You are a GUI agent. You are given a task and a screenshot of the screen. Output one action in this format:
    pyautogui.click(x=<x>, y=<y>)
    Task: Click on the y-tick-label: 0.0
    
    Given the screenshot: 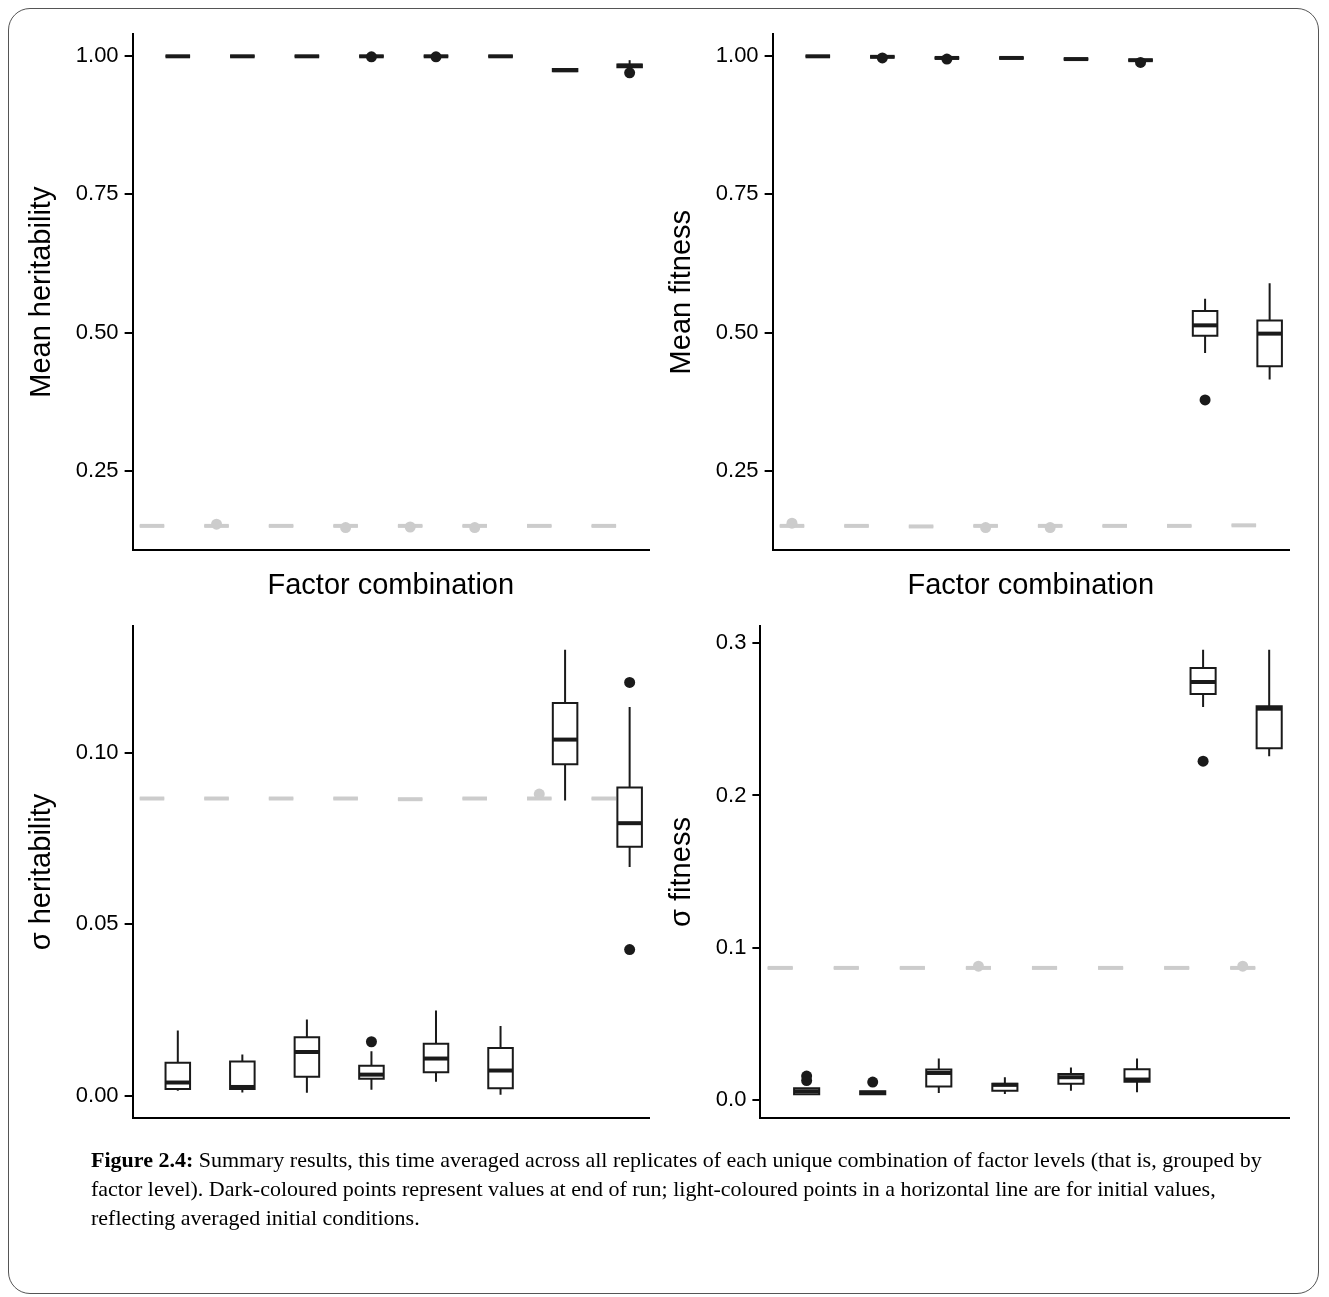 What is the action you would take?
    pyautogui.click(x=731, y=1099)
    